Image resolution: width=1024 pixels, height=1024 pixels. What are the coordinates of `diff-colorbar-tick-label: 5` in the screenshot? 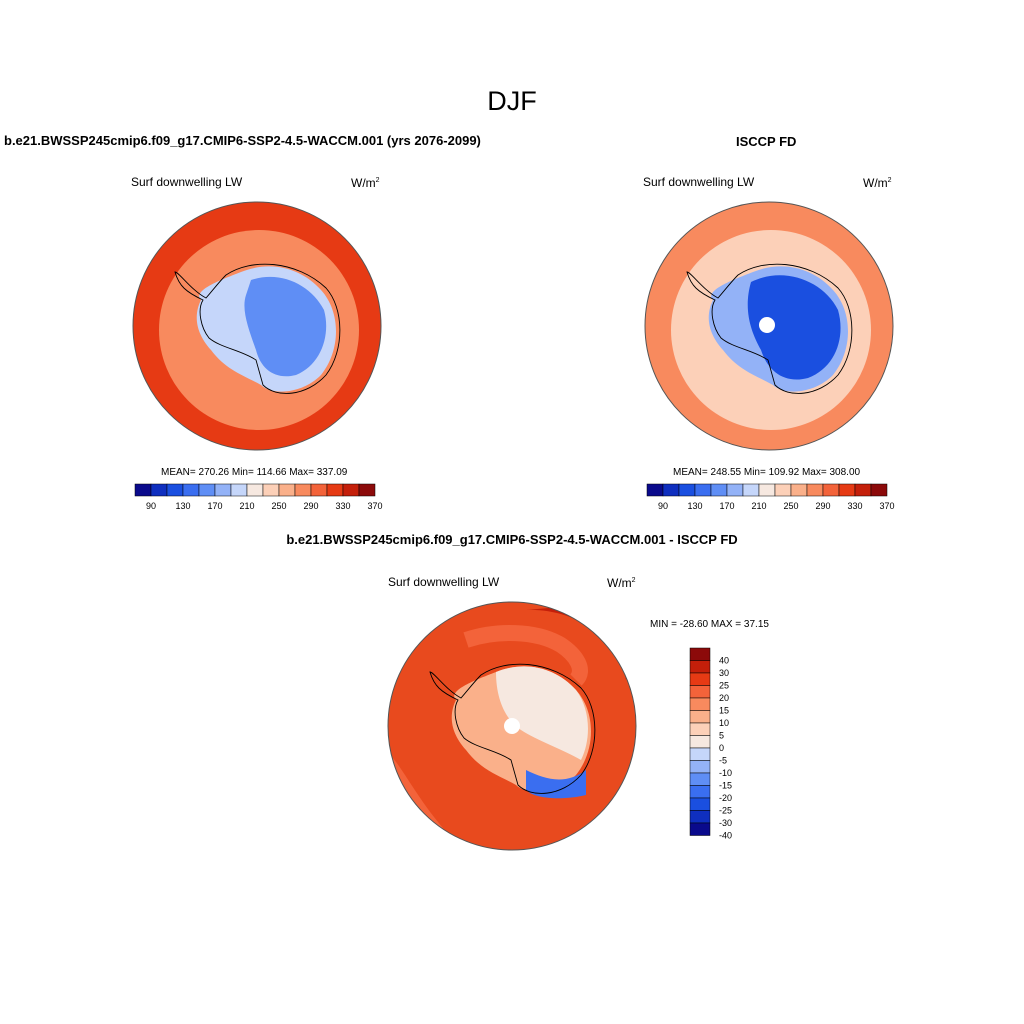 It's located at (721, 736).